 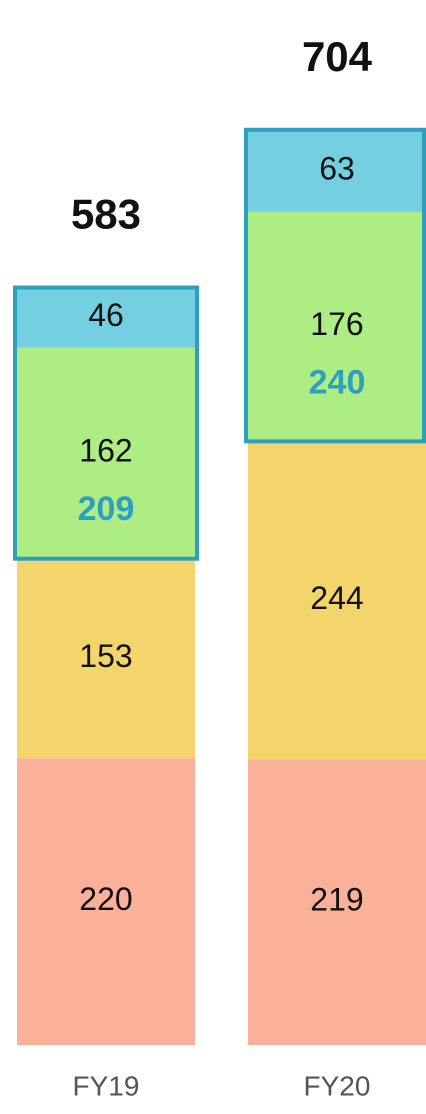 I want to click on segment-label: 219, so click(x=336, y=900).